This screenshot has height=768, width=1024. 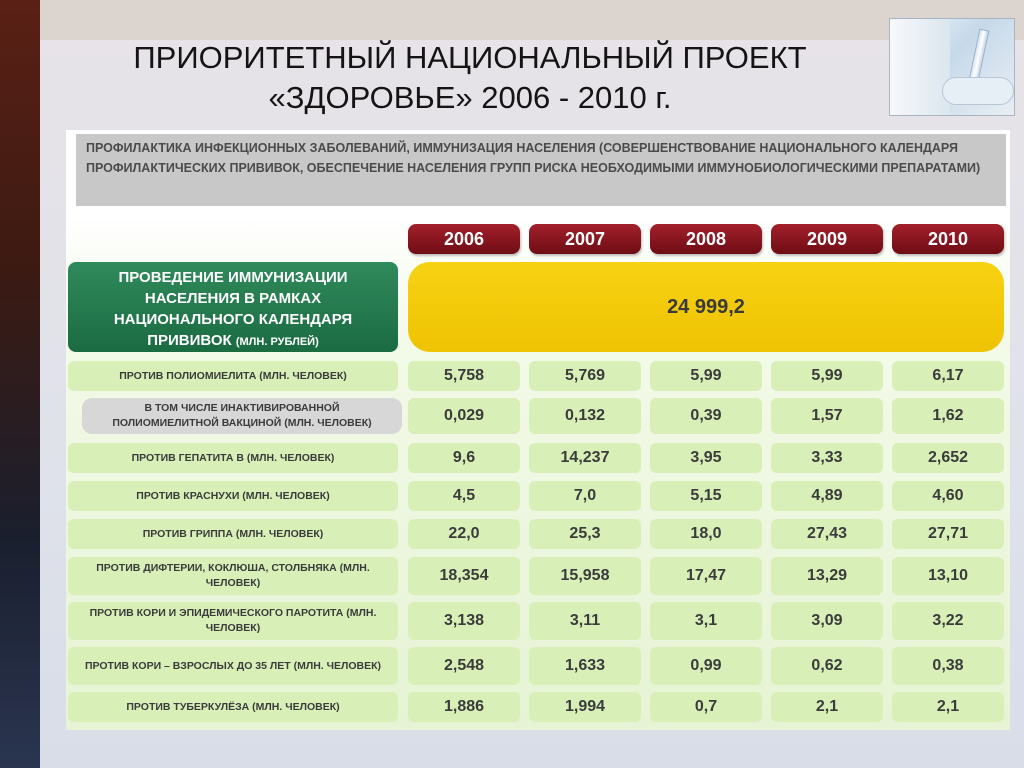 What do you see at coordinates (464, 458) in the screenshot?
I see `value-cell: 9,6` at bounding box center [464, 458].